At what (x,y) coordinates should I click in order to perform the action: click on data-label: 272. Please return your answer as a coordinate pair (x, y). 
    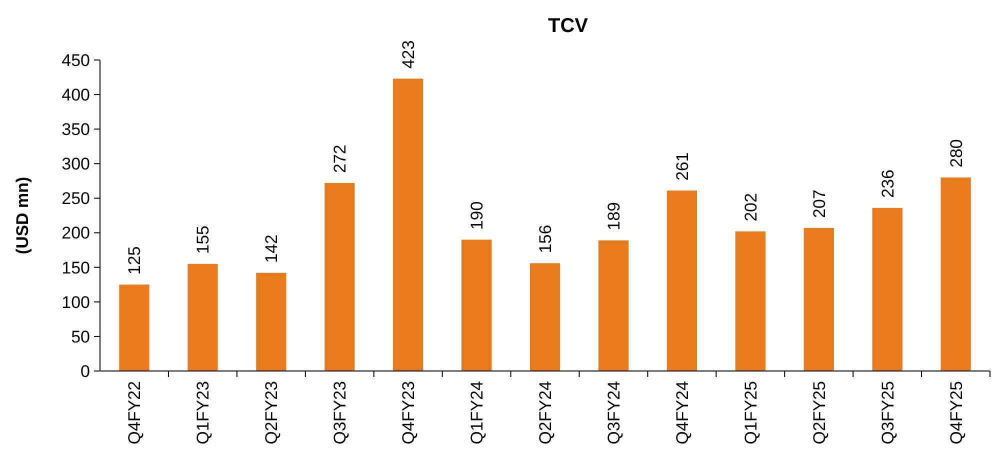
    Looking at the image, I should click on (340, 159).